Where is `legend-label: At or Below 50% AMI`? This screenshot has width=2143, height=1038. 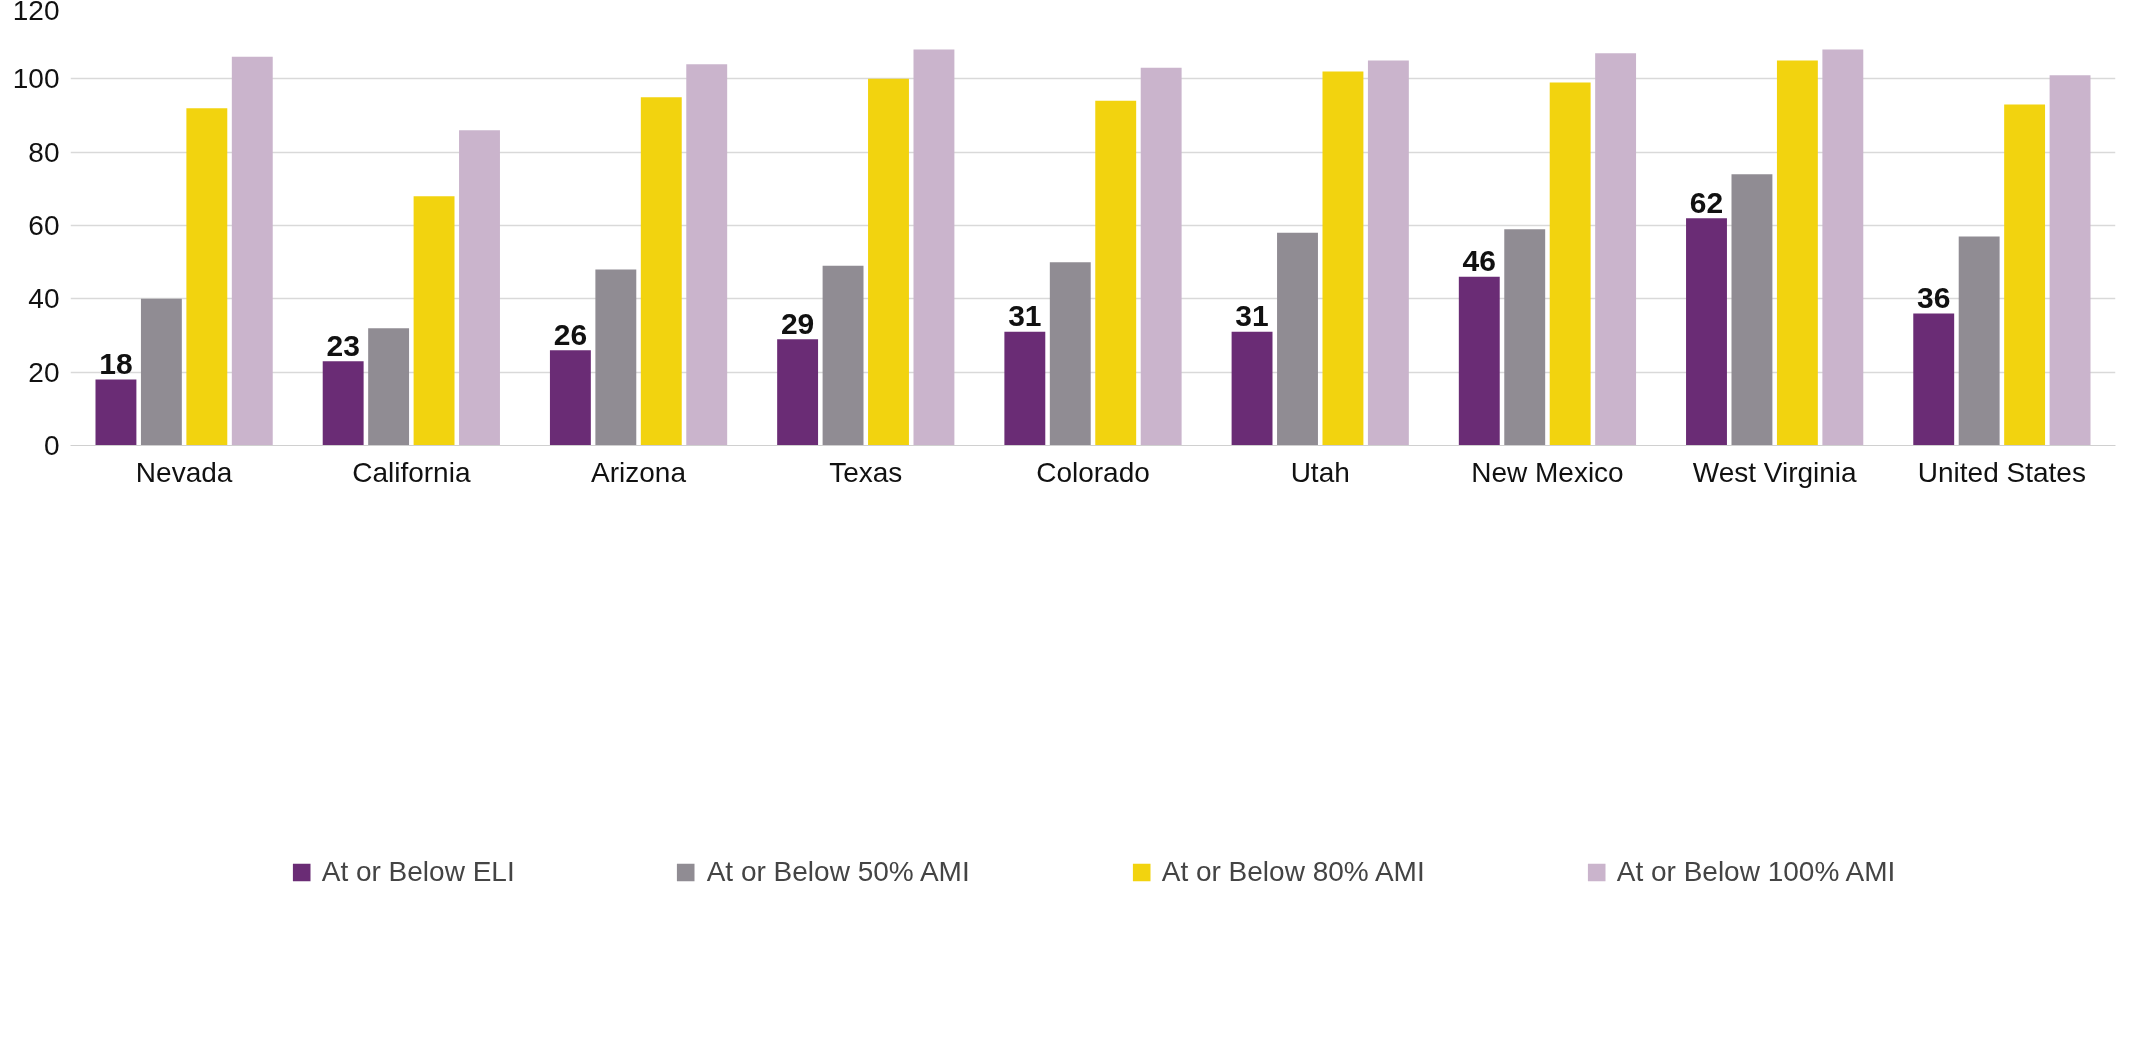 legend-label: At or Below 50% AMI is located at coordinates (838, 872).